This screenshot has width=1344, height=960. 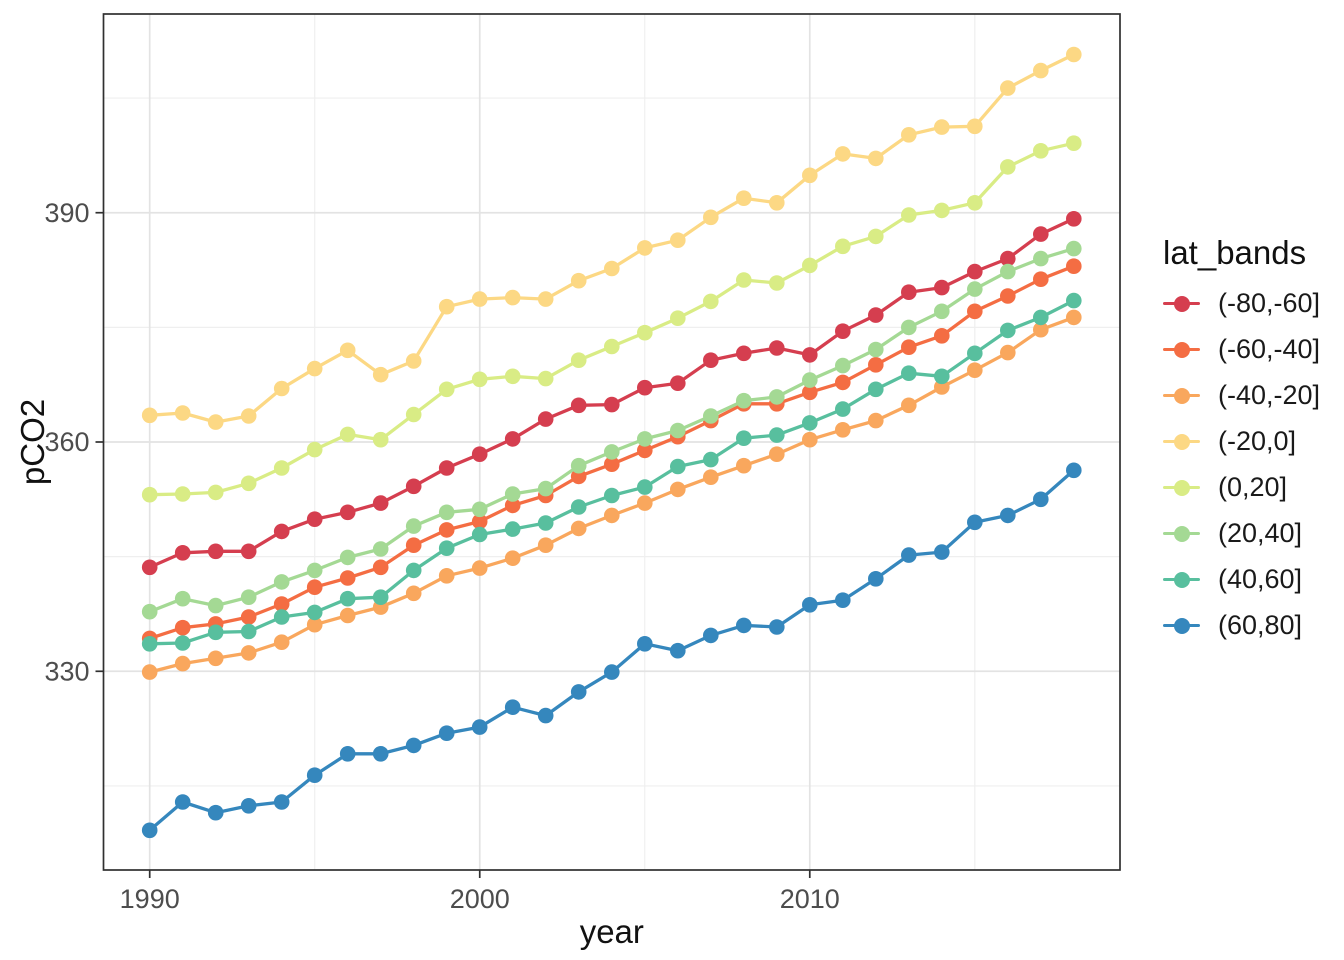 What do you see at coordinates (1181, 625) in the screenshot?
I see `legend-key-dot` at bounding box center [1181, 625].